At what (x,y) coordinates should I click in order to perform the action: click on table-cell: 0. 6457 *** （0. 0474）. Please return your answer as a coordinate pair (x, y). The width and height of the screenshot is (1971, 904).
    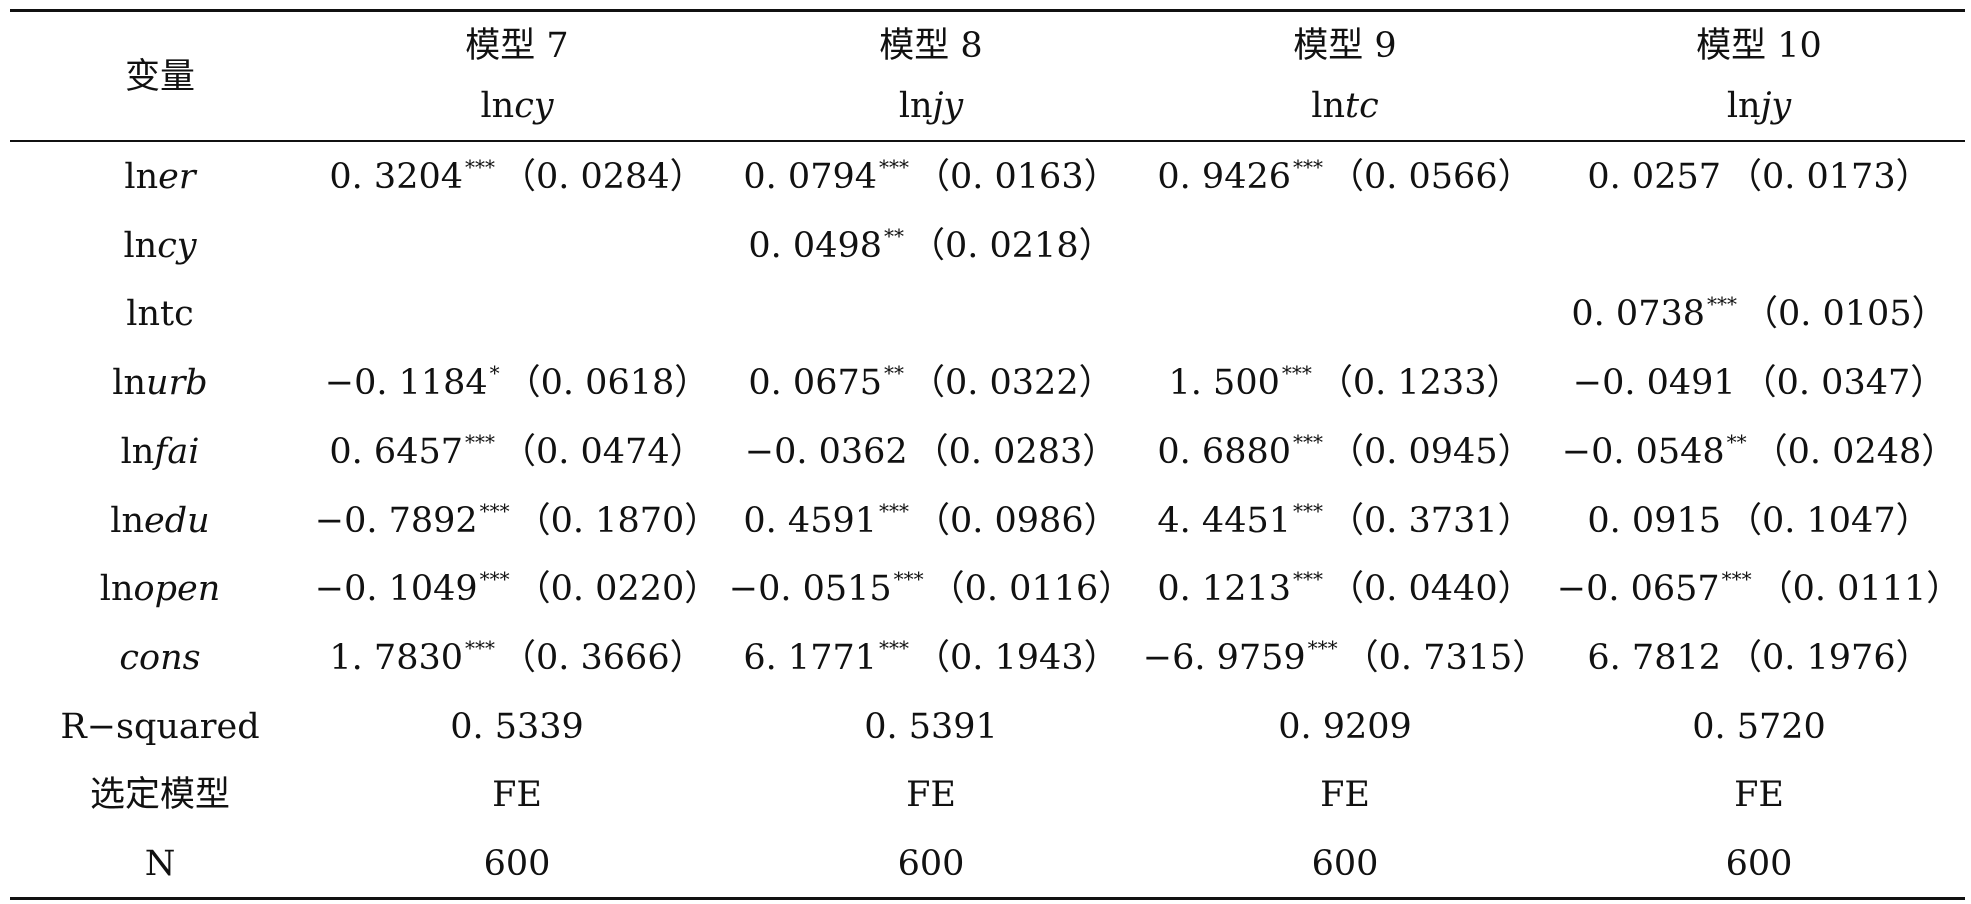
    Looking at the image, I should click on (516, 452).